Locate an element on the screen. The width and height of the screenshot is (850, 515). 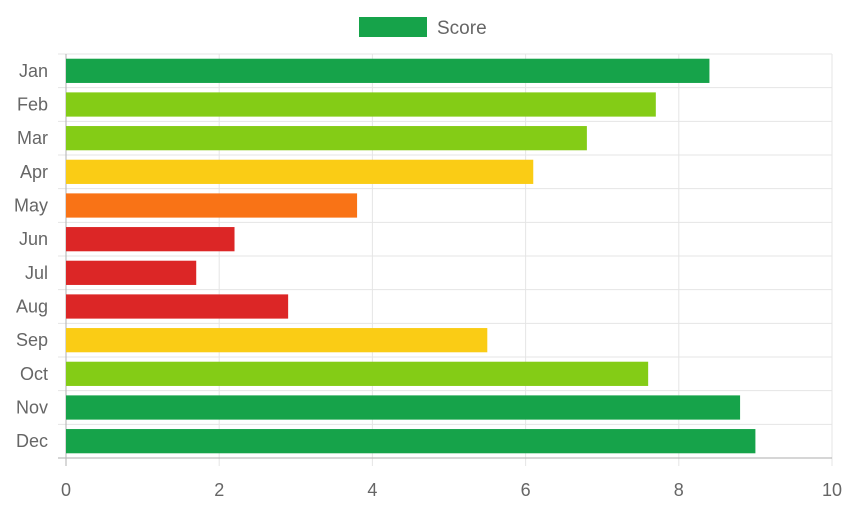
bar-dec is located at coordinates (411, 441).